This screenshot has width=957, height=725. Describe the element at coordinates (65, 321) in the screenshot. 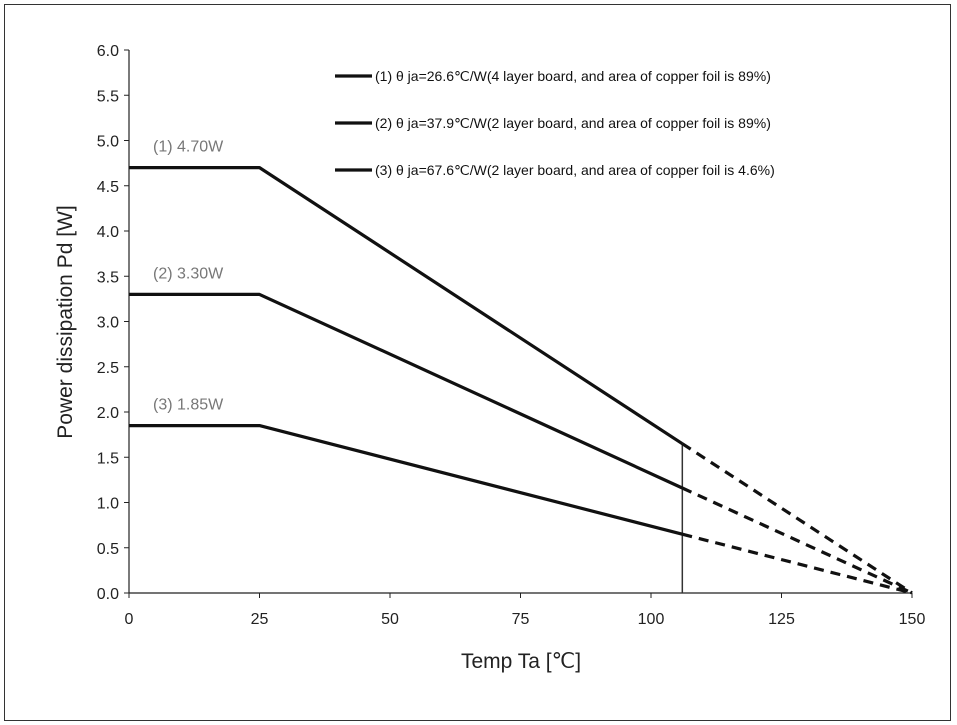

I see `y-axis-title: Power dissipation Pd [W]` at that location.